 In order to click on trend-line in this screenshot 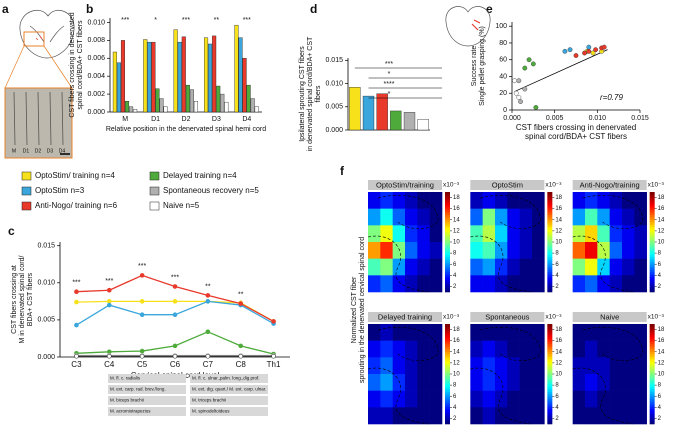, I will do `click(561, 70)`.